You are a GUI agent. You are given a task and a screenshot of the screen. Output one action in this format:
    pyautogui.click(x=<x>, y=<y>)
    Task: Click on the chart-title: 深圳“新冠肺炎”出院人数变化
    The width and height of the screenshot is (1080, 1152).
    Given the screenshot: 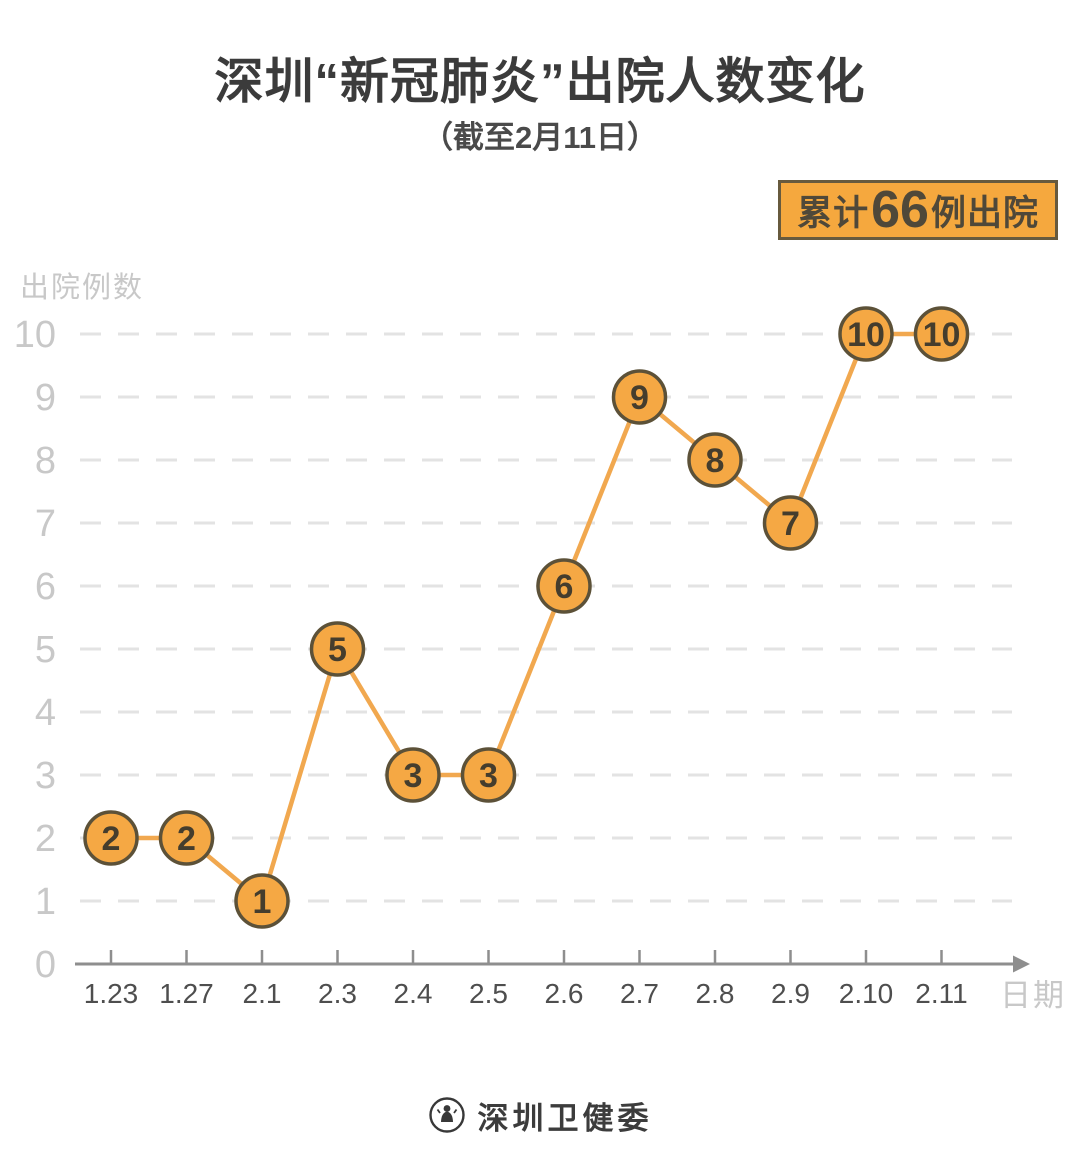 What is the action you would take?
    pyautogui.click(x=540, y=82)
    